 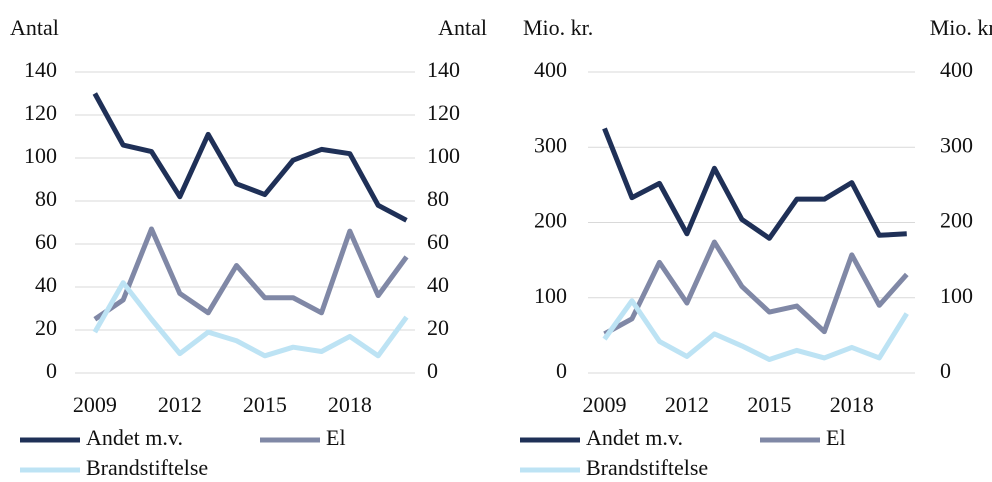 What do you see at coordinates (558, 27) in the screenshot?
I see `y-axis-label: Mio. kr.` at bounding box center [558, 27].